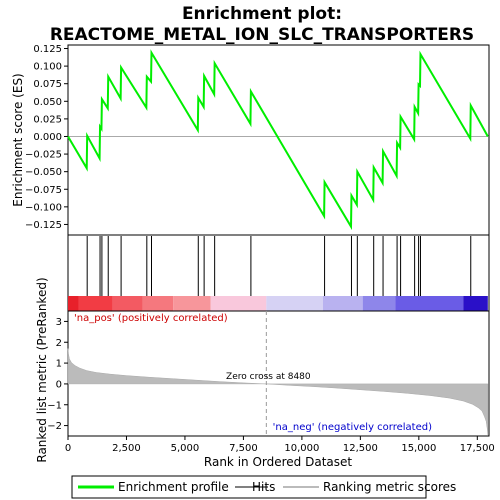  Describe the element at coordinates (360, 448) in the screenshot. I see `x-tick-label: 12,500` at that location.